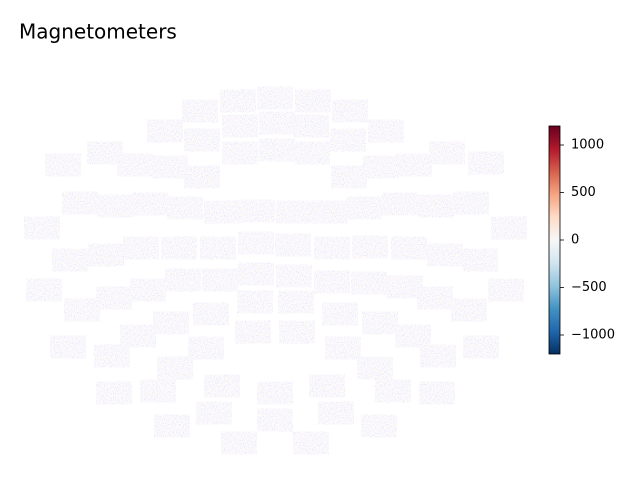 The image size is (640, 480). What do you see at coordinates (589, 287) in the screenshot?
I see `colorbar-tick-label: −500` at bounding box center [589, 287].